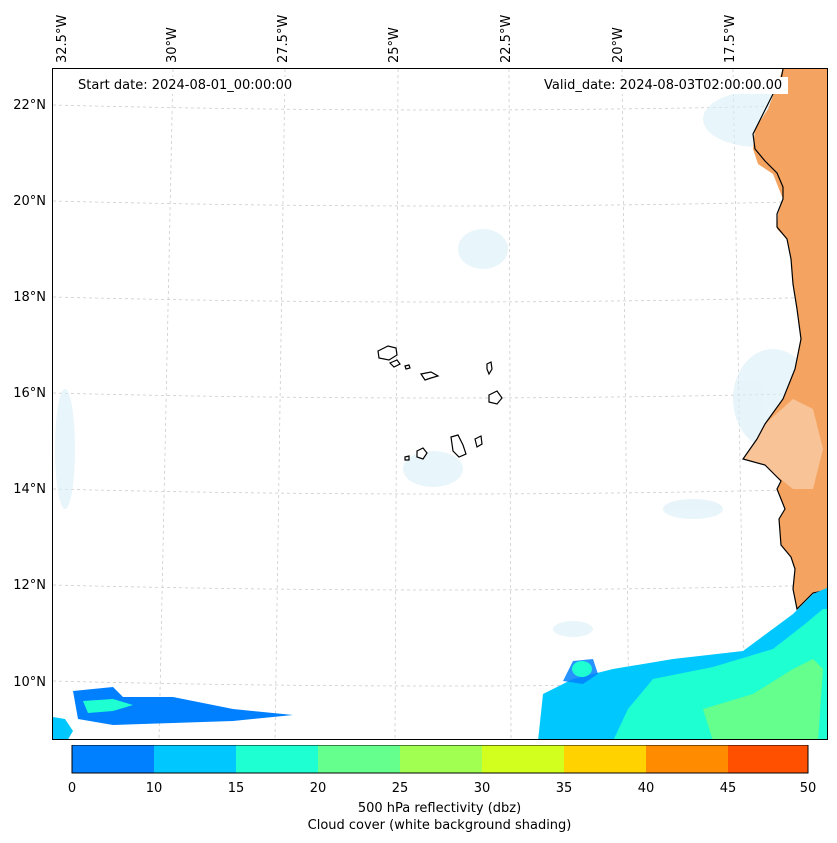 The height and width of the screenshot is (843, 837). What do you see at coordinates (440, 587) in the screenshot?
I see `grid-lat-12n` at bounding box center [440, 587].